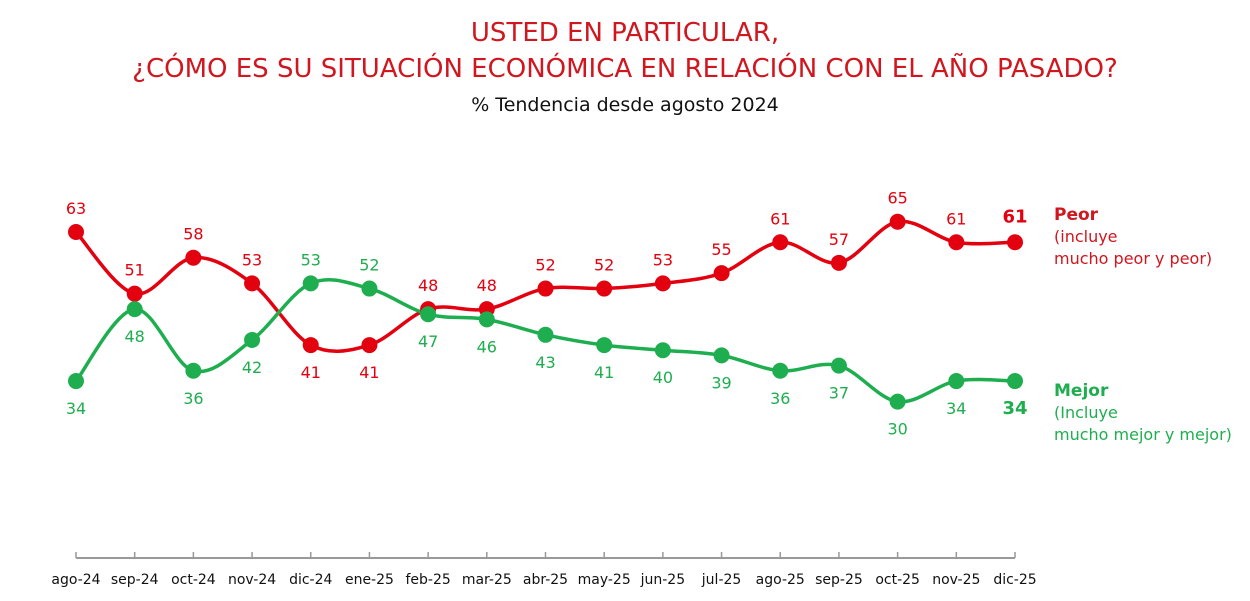 The image size is (1250, 601). I want to click on x-tick-label: nov-25, so click(956, 580).